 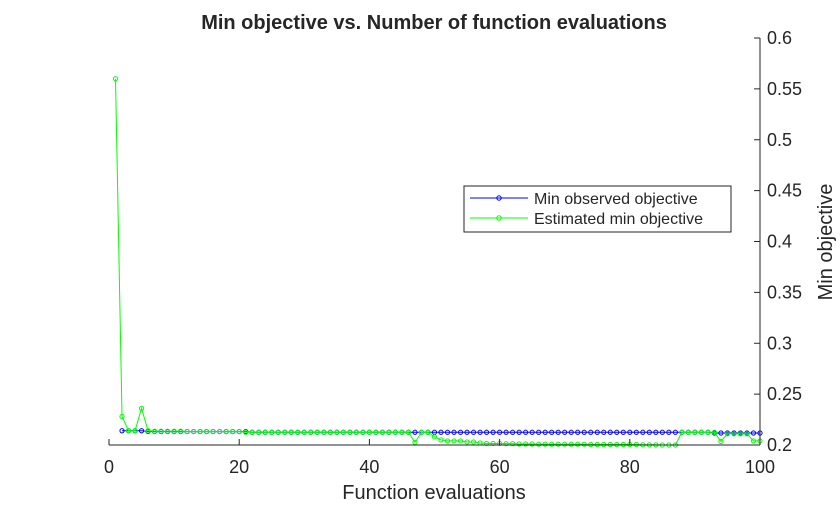 I want to click on legend-marker-estimated-min, so click(x=499, y=218).